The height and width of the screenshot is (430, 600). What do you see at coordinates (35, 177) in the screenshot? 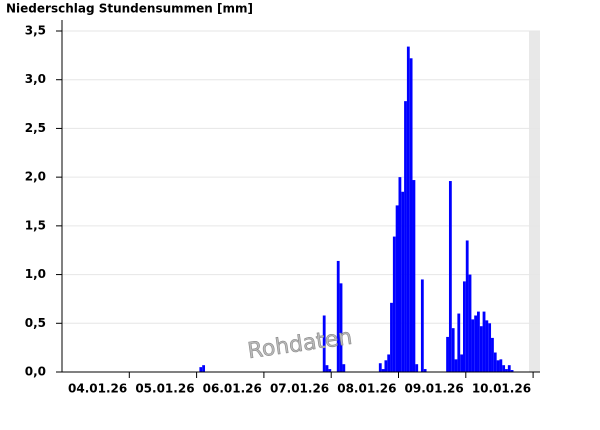
I see `y-tick-label: 2,0` at bounding box center [35, 177].